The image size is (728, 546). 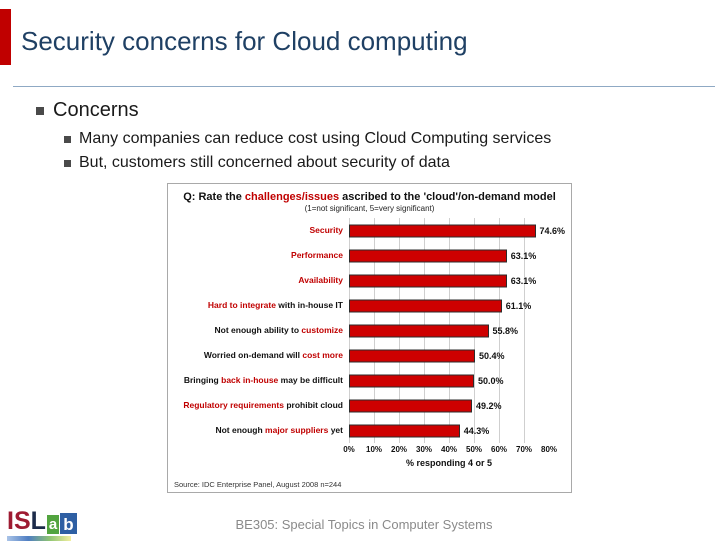 I want to click on bar-track: 44.3%, so click(x=449, y=430).